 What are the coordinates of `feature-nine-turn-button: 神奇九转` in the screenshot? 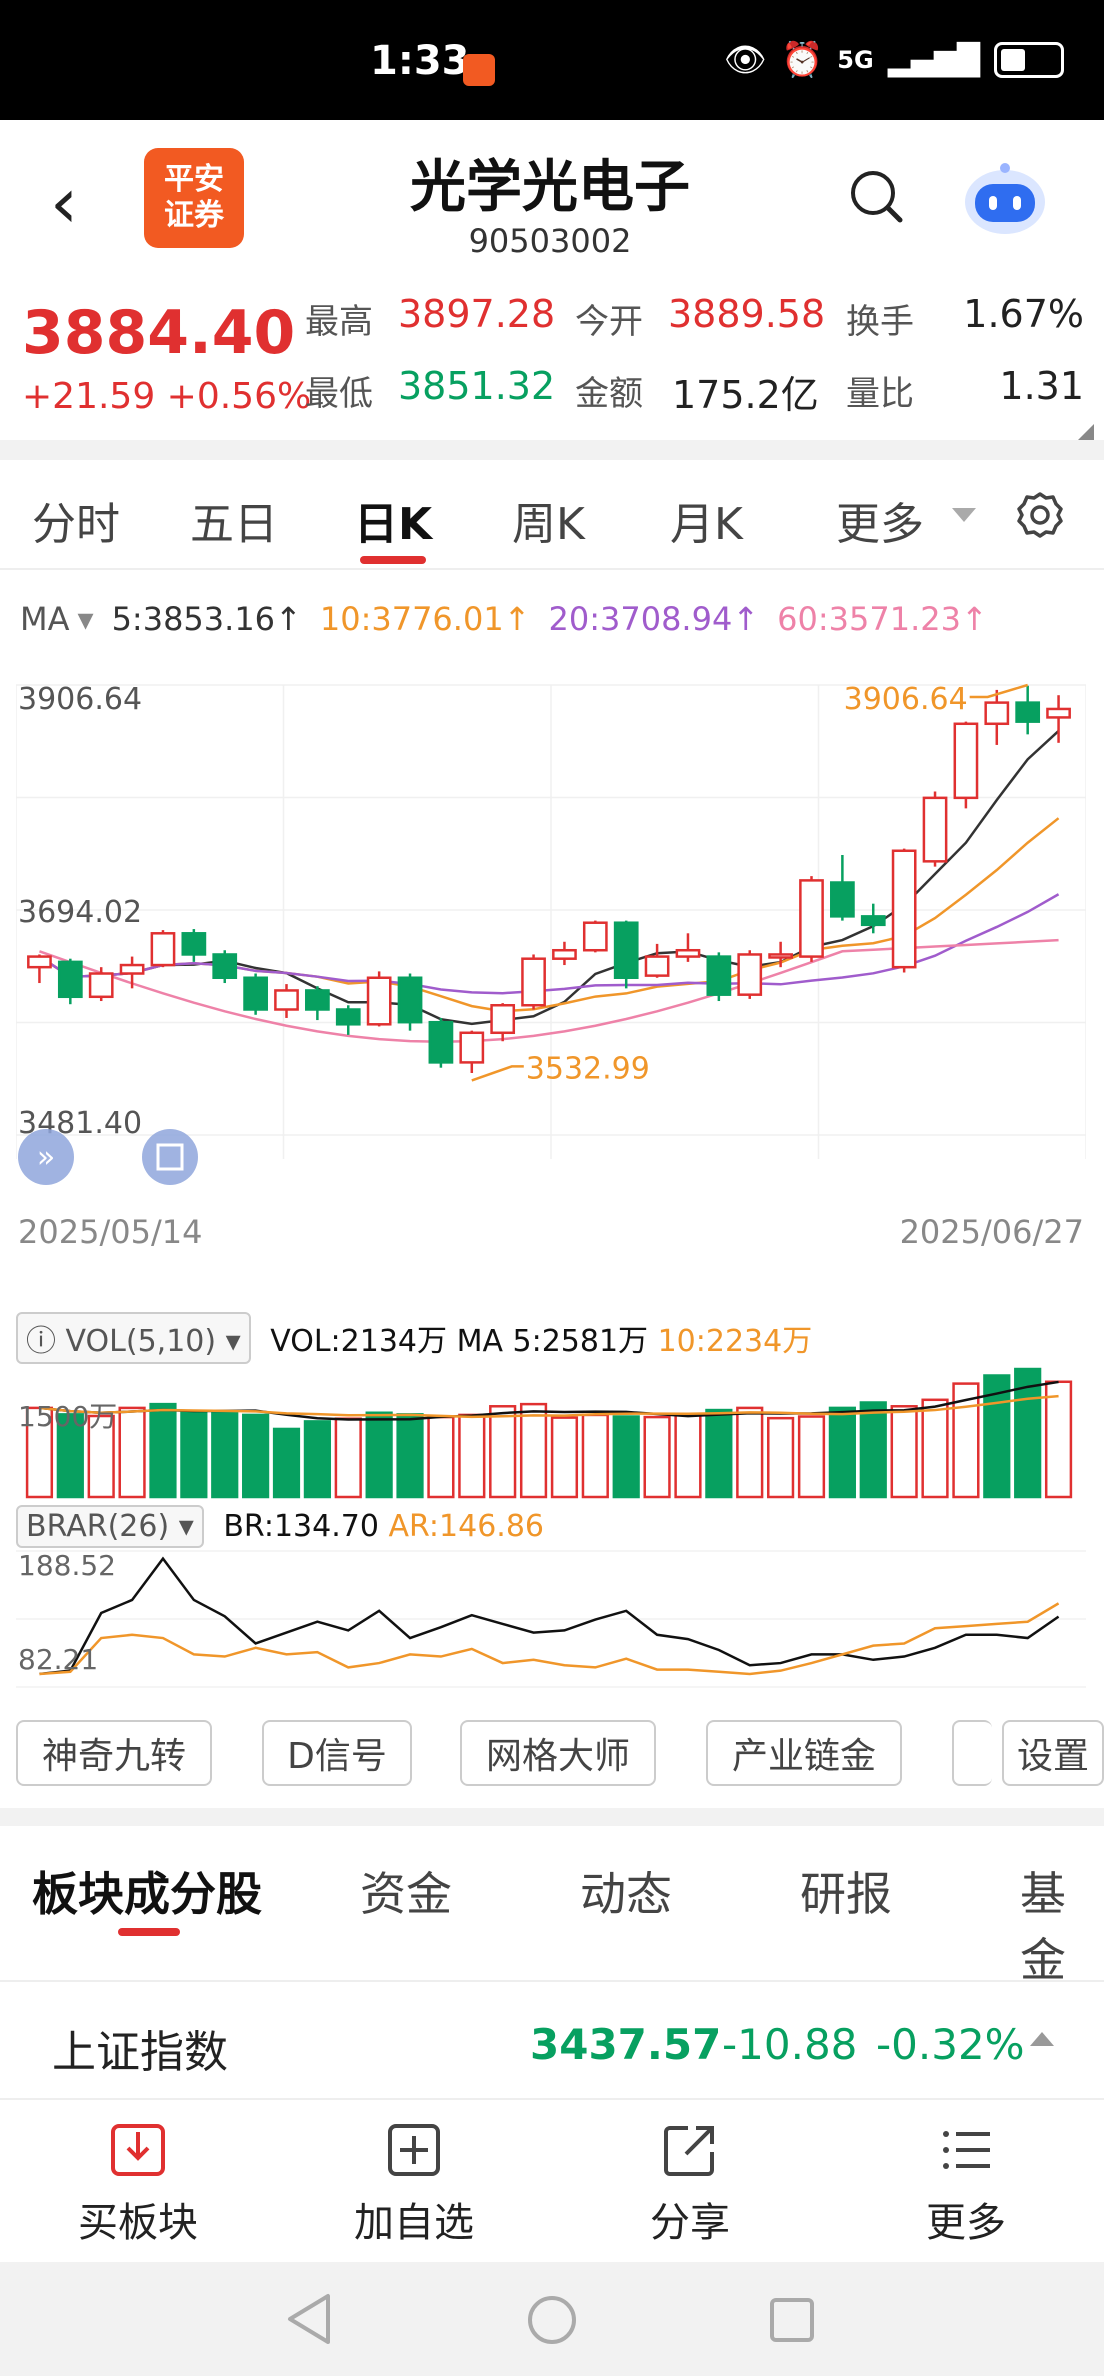 It's located at (114, 1753).